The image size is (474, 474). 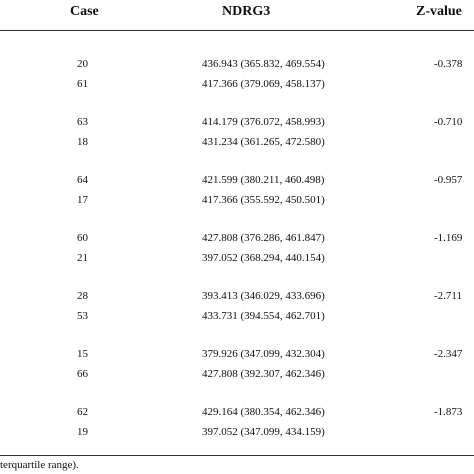 What do you see at coordinates (448, 296) in the screenshot?
I see `z-value-cell: -2.711` at bounding box center [448, 296].